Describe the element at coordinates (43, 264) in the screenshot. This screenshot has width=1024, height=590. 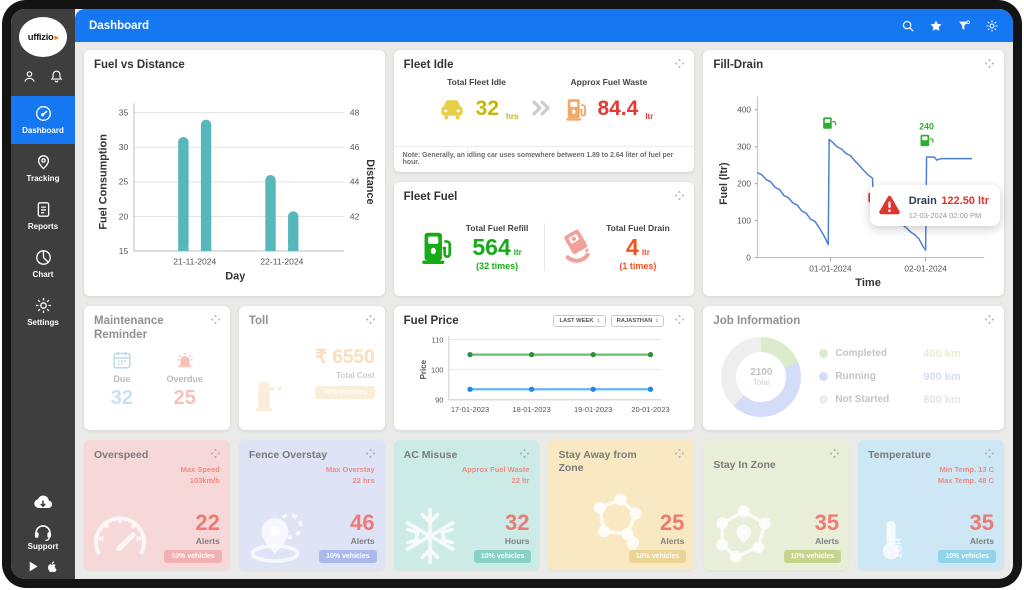
I see `sidebar-item-chart: Chart` at that location.